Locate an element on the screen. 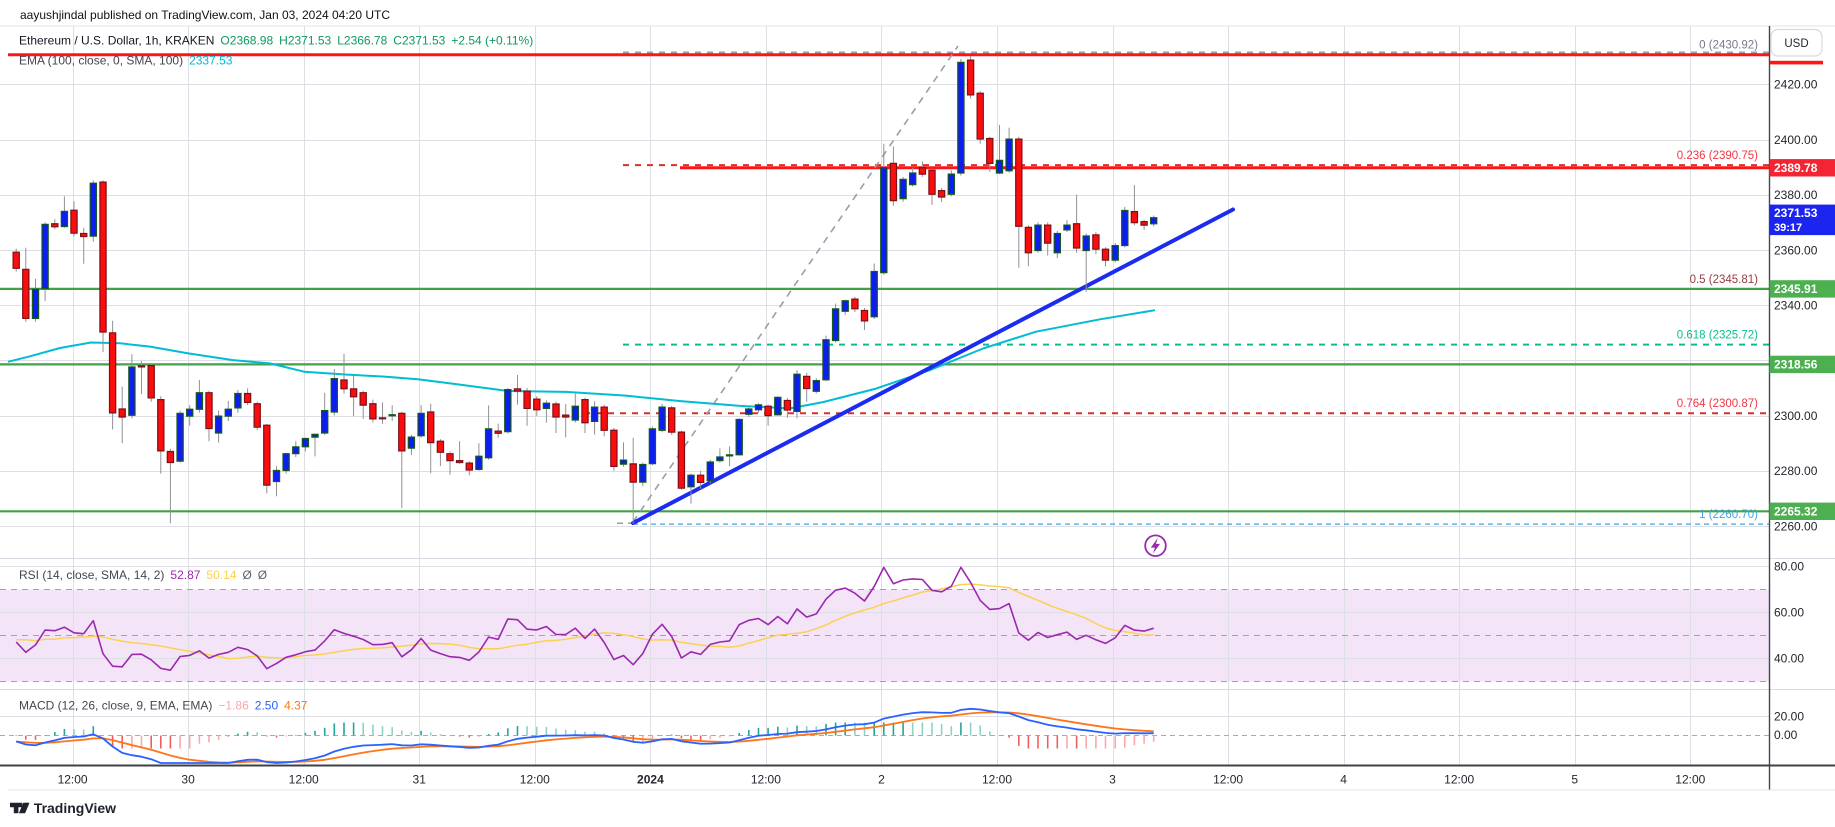 The image size is (1835, 827). svg-text: 2389.78 is located at coordinates (1796, 168).